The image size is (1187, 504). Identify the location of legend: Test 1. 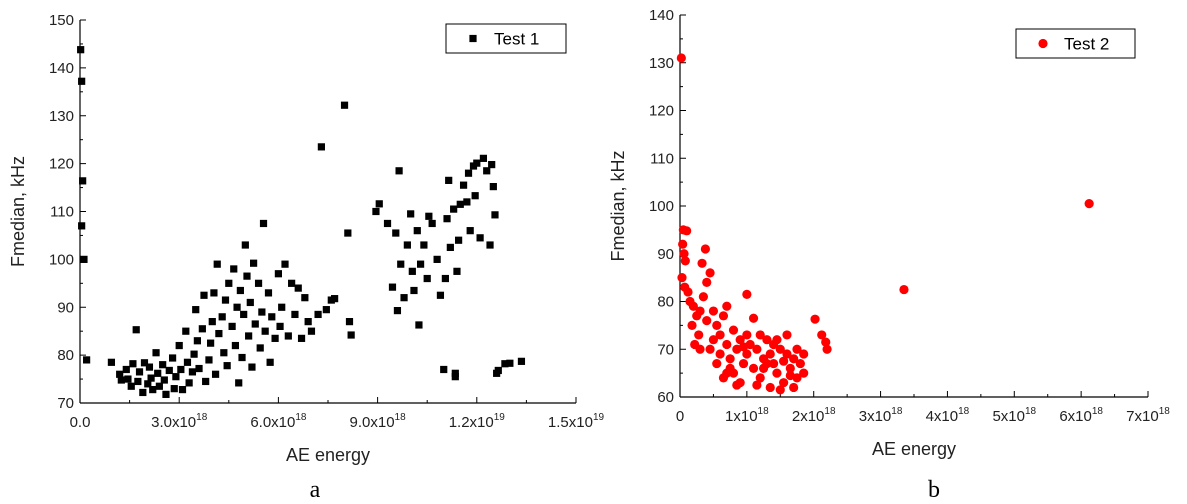
(506, 38).